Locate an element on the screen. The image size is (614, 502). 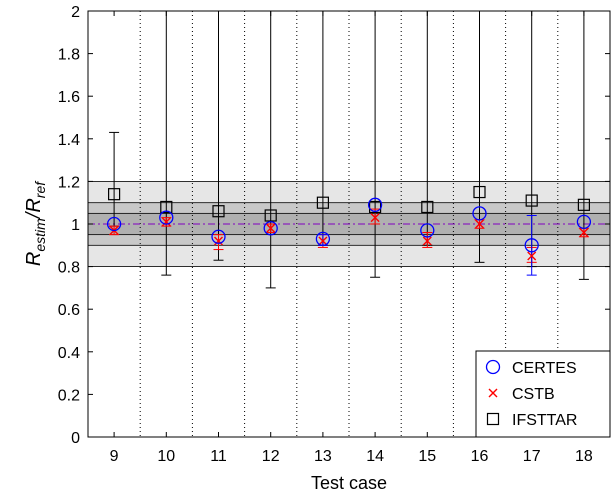
y-tick-label: 1.2 is located at coordinates (69, 182).